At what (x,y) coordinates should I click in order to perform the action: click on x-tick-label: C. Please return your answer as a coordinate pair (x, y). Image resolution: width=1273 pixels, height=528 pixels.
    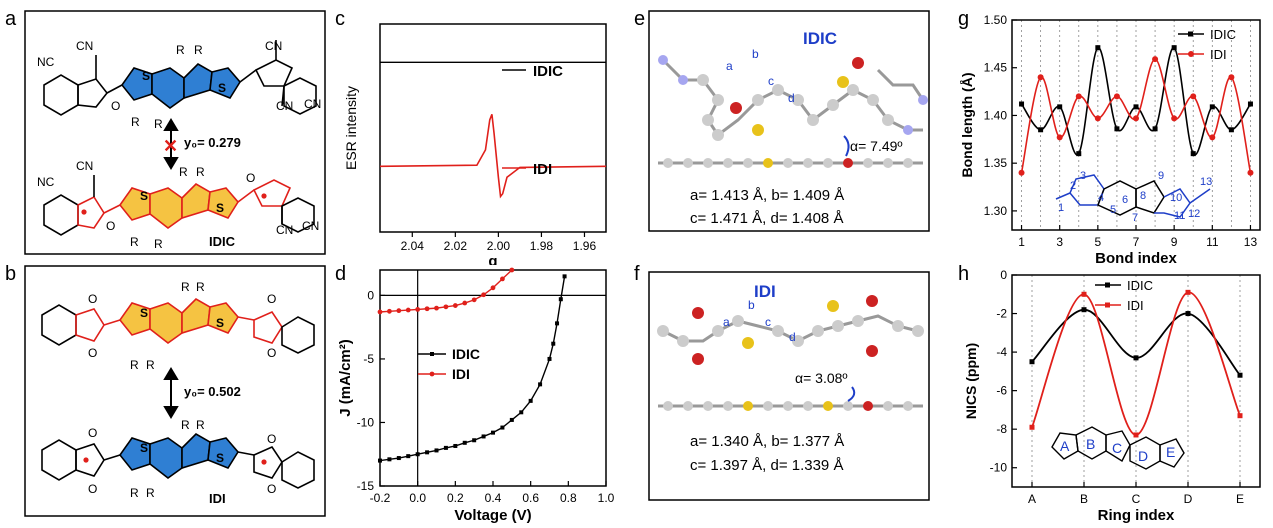
    Looking at the image, I should click on (1136, 499).